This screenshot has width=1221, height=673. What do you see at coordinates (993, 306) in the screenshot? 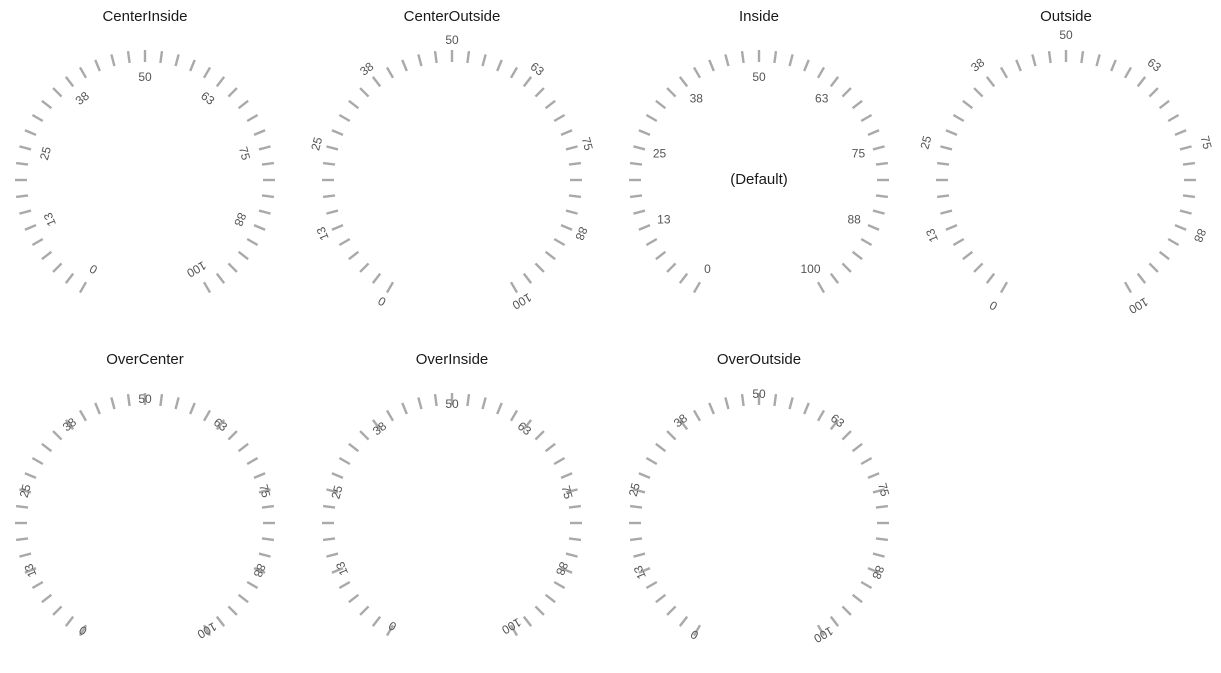
I see `tick-label-0: 0` at bounding box center [993, 306].